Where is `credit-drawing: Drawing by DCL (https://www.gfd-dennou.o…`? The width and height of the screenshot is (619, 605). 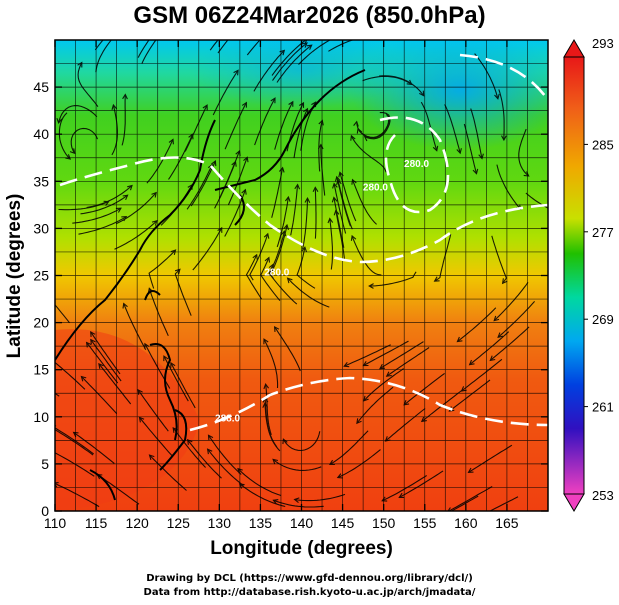
credit-drawing: Drawing by DCL (https://www.gfd-dennou.o… is located at coordinates (309, 578).